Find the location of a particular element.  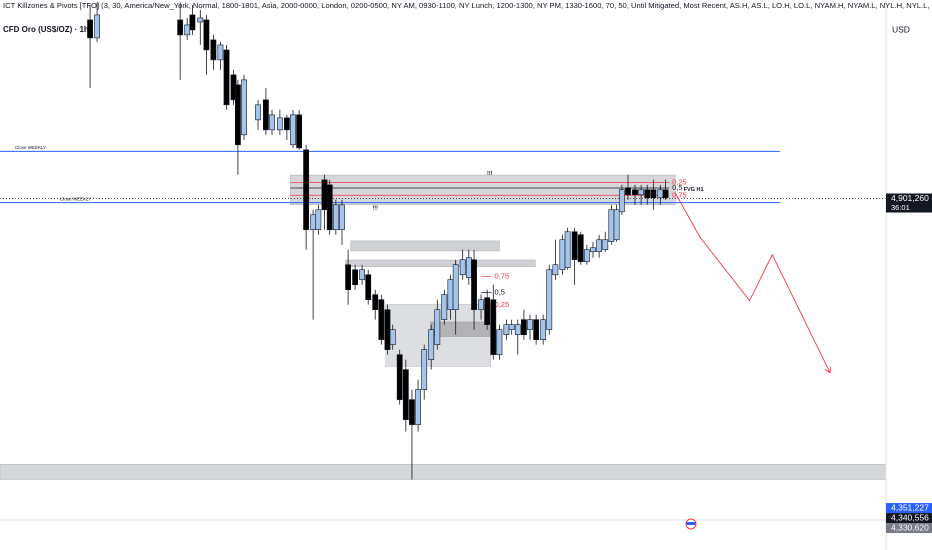

price-tag-label: 4,901,260 is located at coordinates (910, 198).